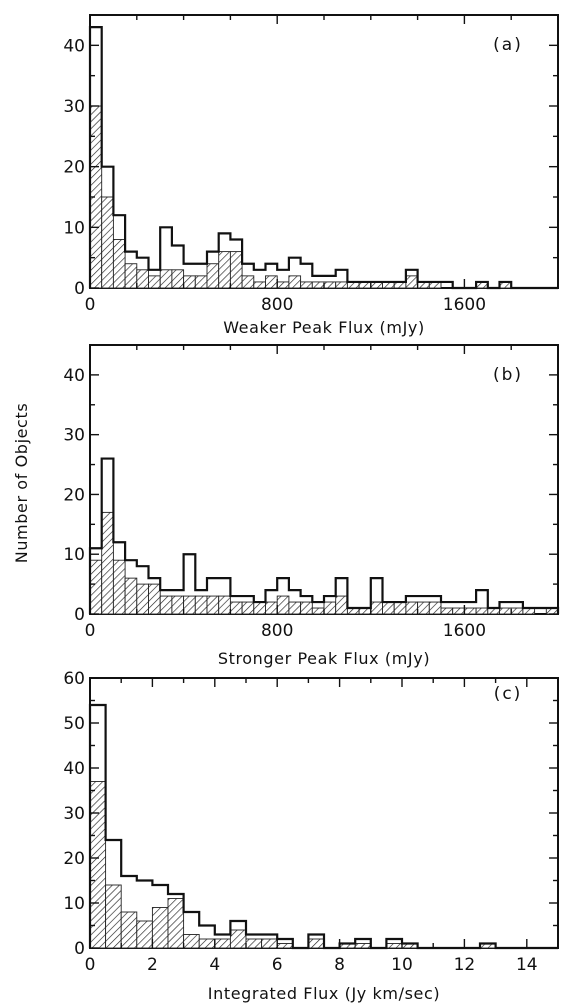  What do you see at coordinates (277, 965) in the screenshot?
I see `x-tick-label: 6` at bounding box center [277, 965].